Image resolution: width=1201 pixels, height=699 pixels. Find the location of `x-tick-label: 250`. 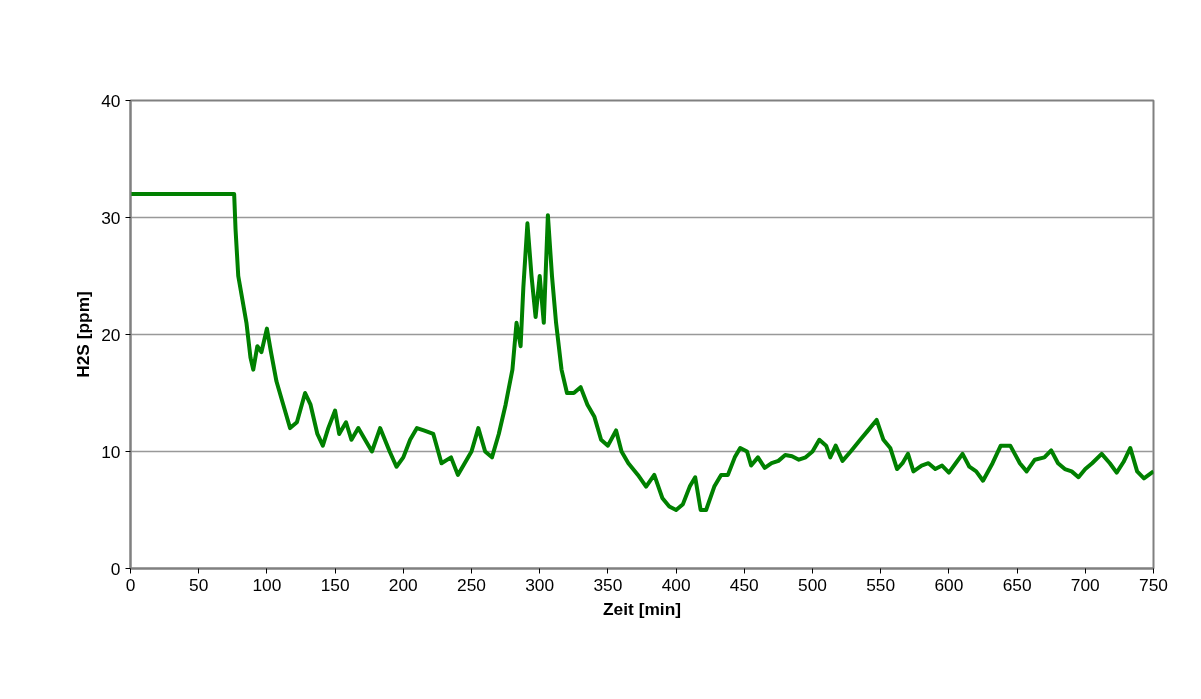

x-tick-label: 250 is located at coordinates (471, 584).